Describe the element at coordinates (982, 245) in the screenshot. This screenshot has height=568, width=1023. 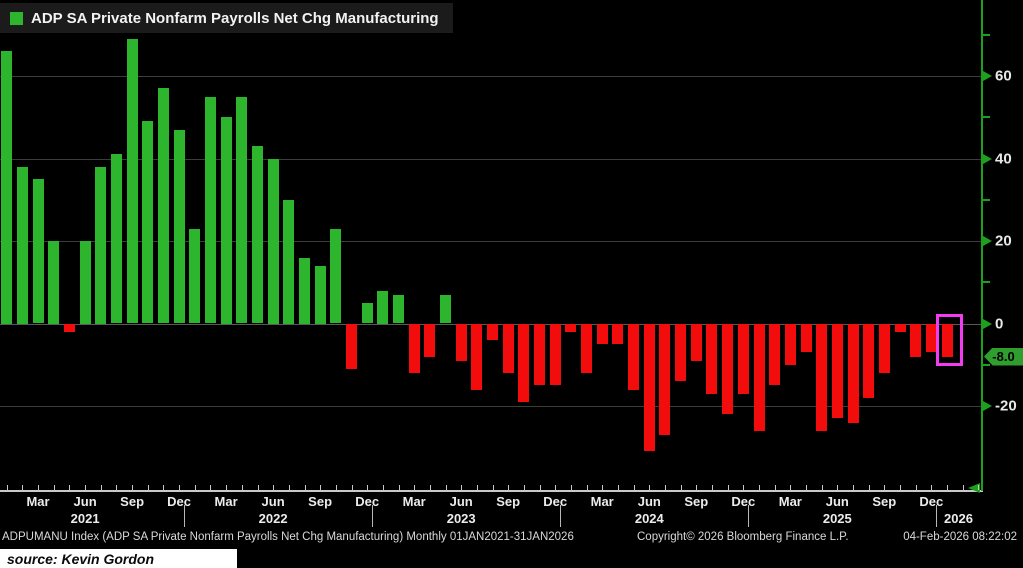
I see `y-axis-line` at that location.